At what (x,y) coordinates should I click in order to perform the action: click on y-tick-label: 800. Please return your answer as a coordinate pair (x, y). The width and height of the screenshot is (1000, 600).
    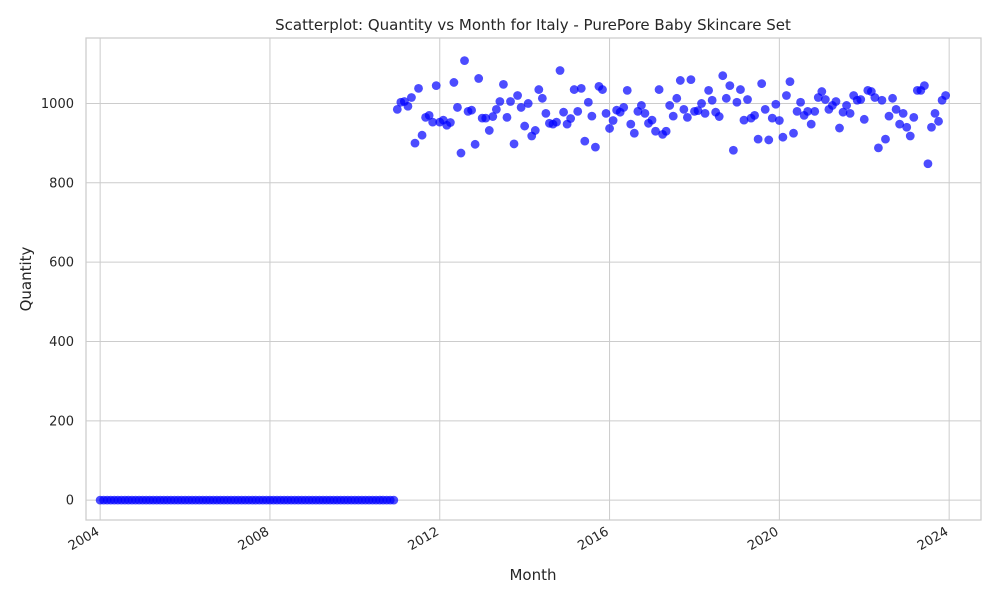
    Looking at the image, I should click on (61, 183).